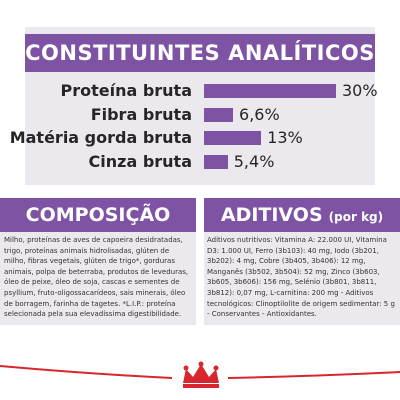 The height and width of the screenshot is (400, 400). What do you see at coordinates (200, 162) in the screenshot?
I see `nutrient-row: Cinza bruta 5,4%` at bounding box center [200, 162].